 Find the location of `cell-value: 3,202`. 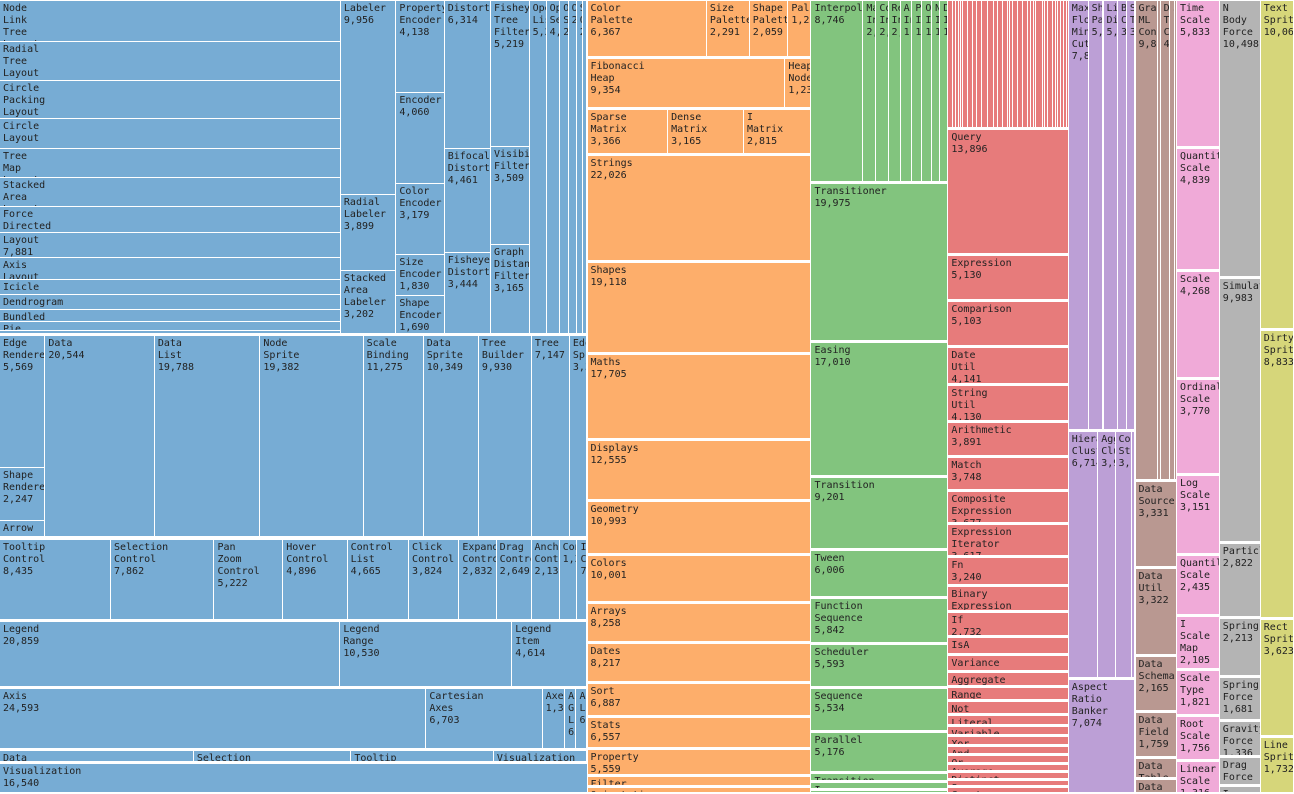

cell-value: 3,202 is located at coordinates (359, 315).